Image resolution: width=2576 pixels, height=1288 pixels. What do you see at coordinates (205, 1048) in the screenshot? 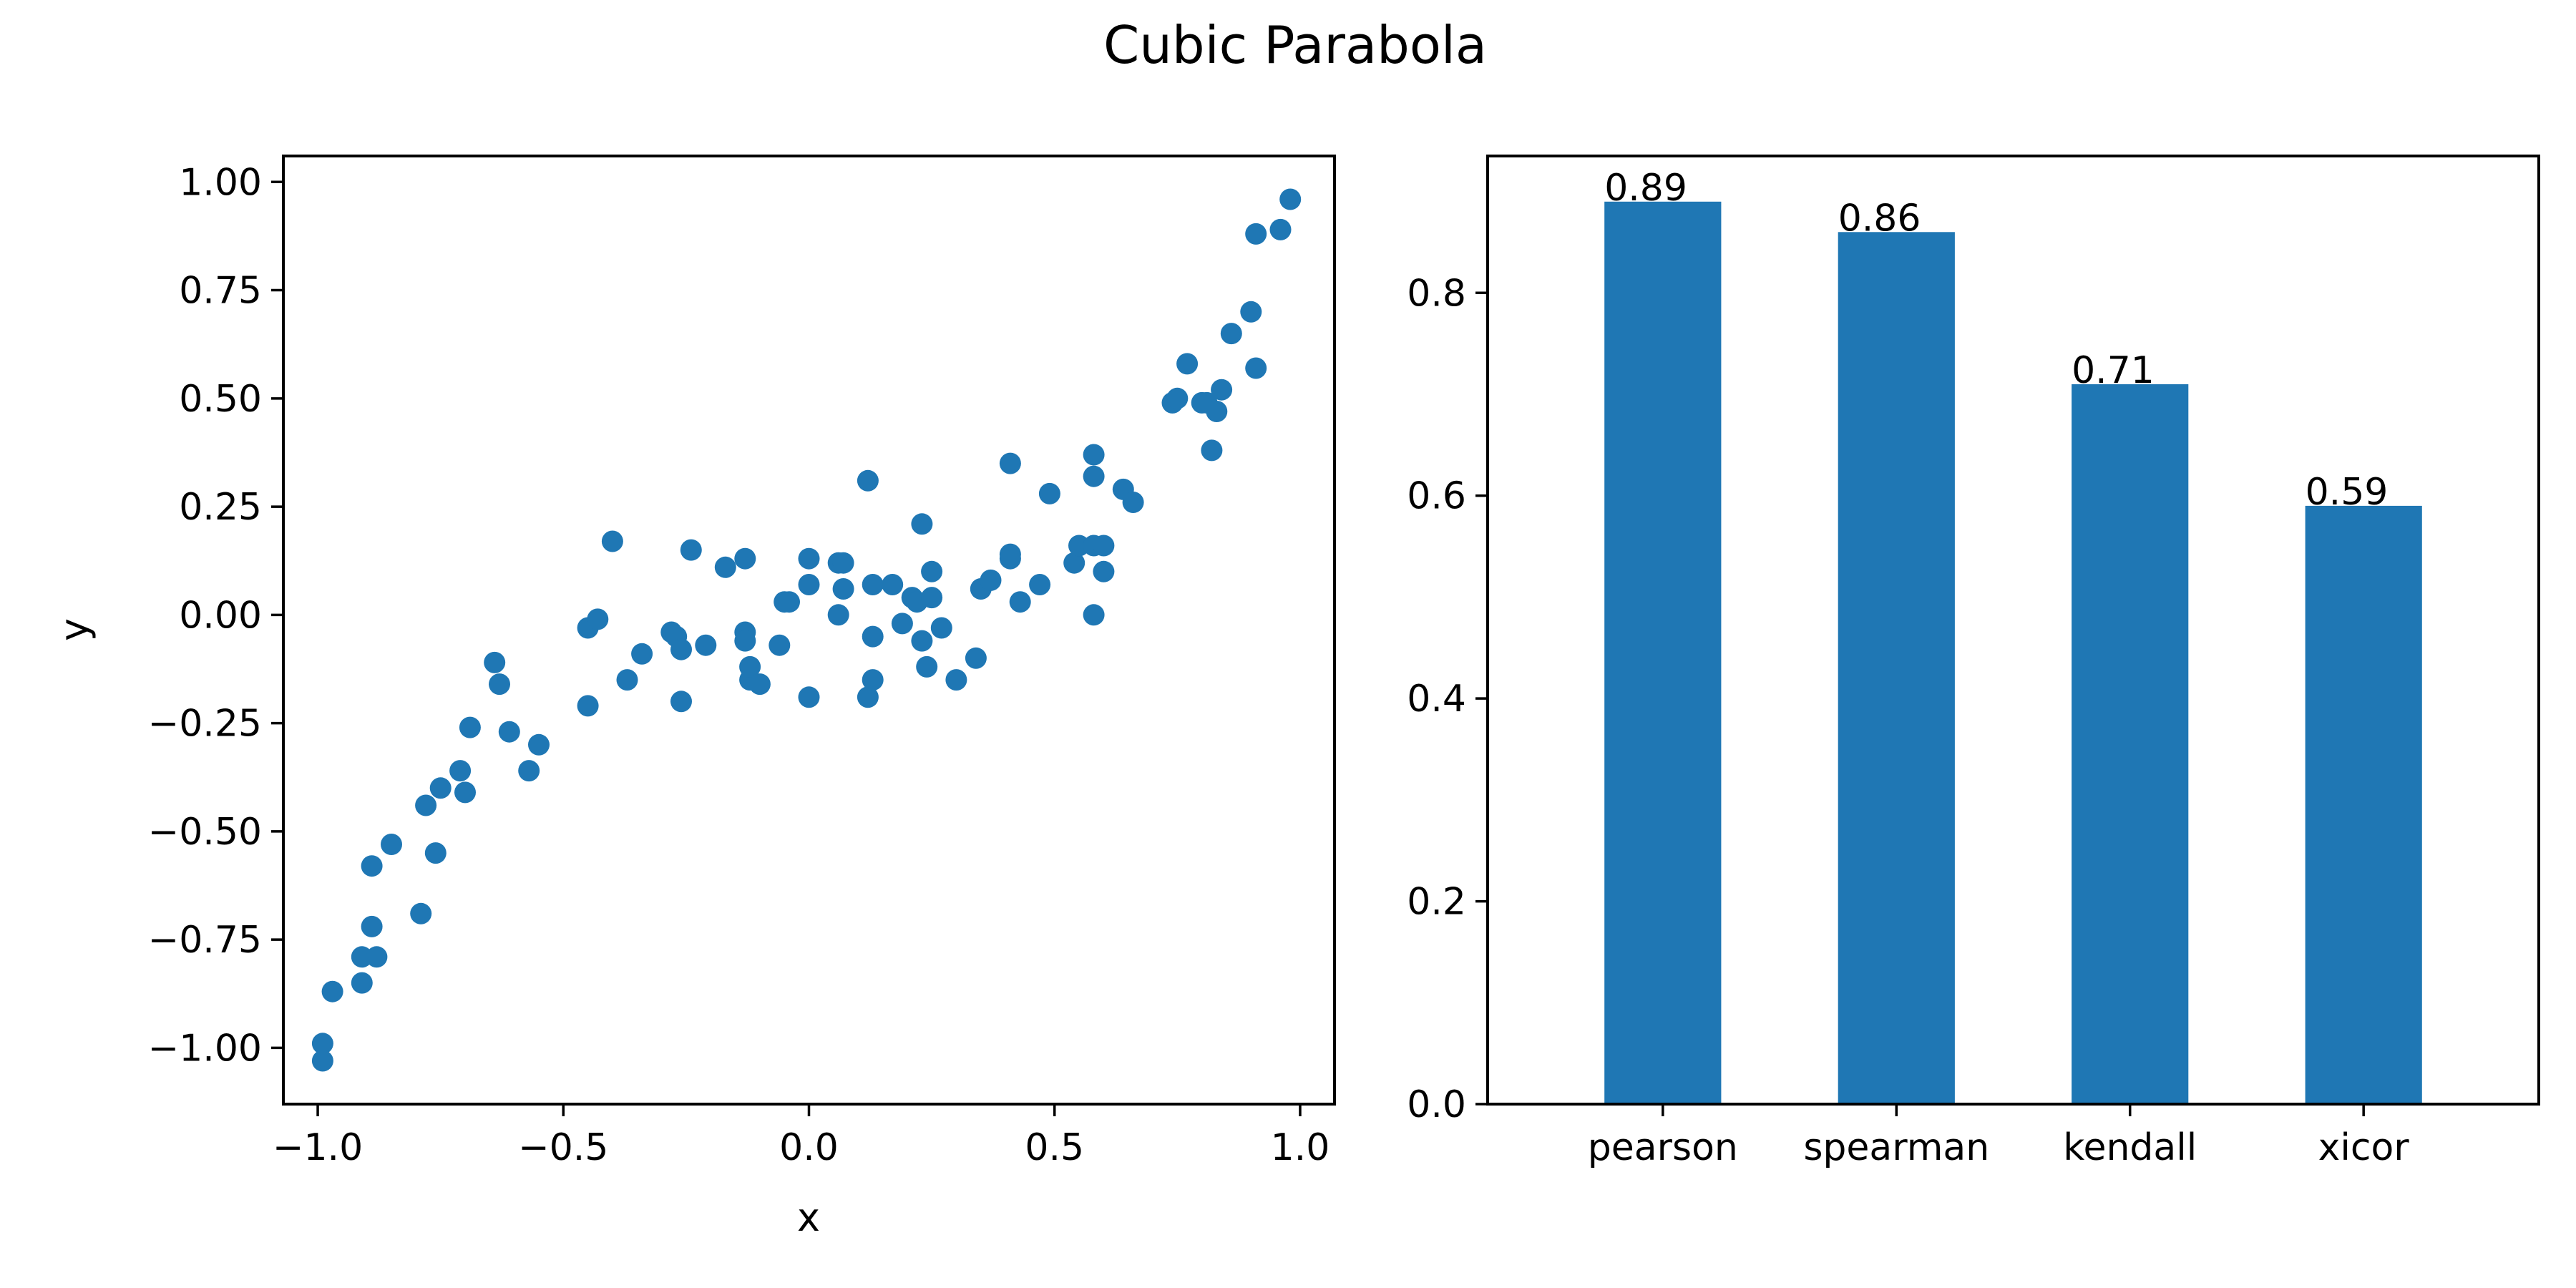
I see `scatter-y-tick-label: −1.00` at bounding box center [205, 1048].